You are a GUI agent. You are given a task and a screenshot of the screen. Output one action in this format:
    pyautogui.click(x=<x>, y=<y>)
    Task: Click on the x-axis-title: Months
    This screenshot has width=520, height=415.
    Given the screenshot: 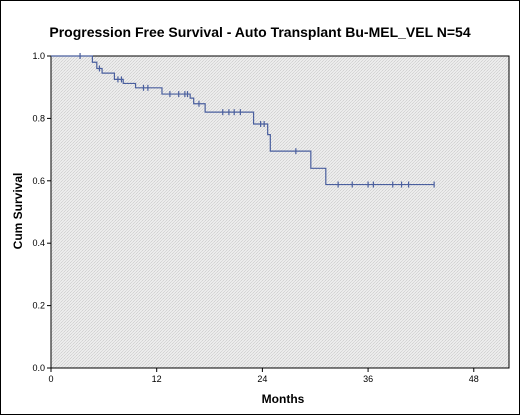 What is the action you would take?
    pyautogui.click(x=283, y=399)
    